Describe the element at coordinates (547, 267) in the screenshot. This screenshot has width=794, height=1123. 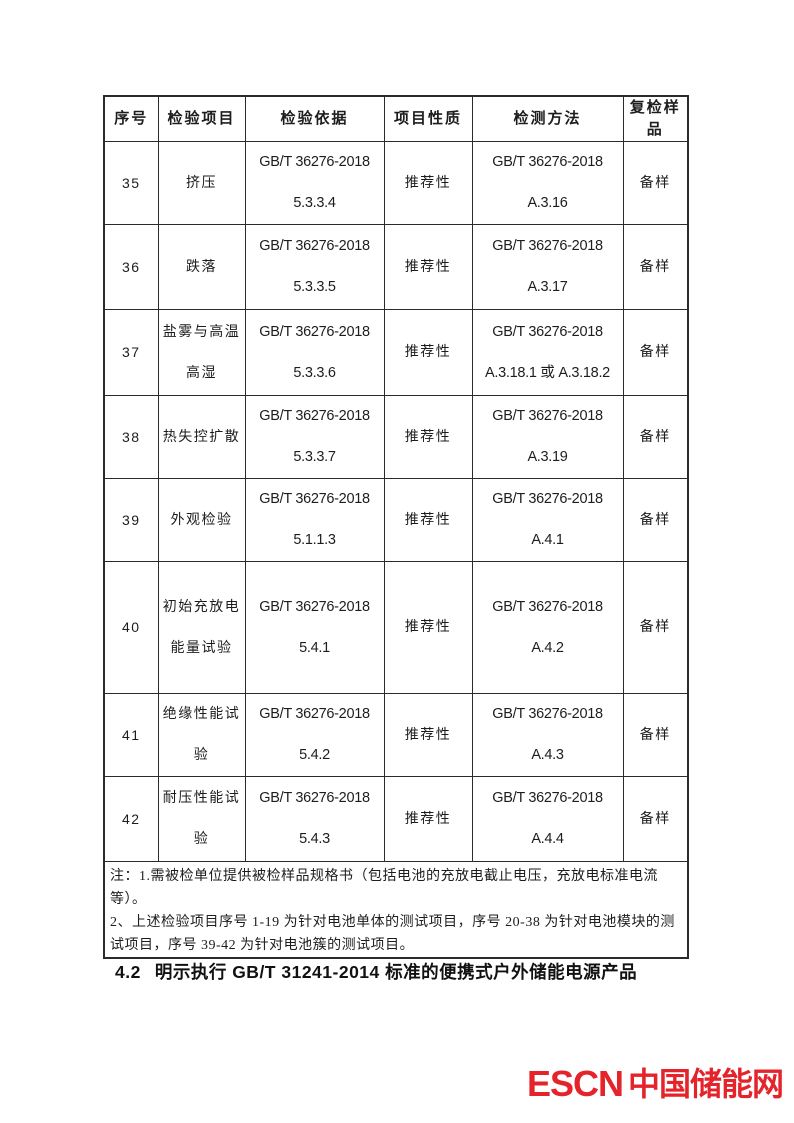
I see `cell-method: GB/T 36276-2018 A.3.17` at that location.